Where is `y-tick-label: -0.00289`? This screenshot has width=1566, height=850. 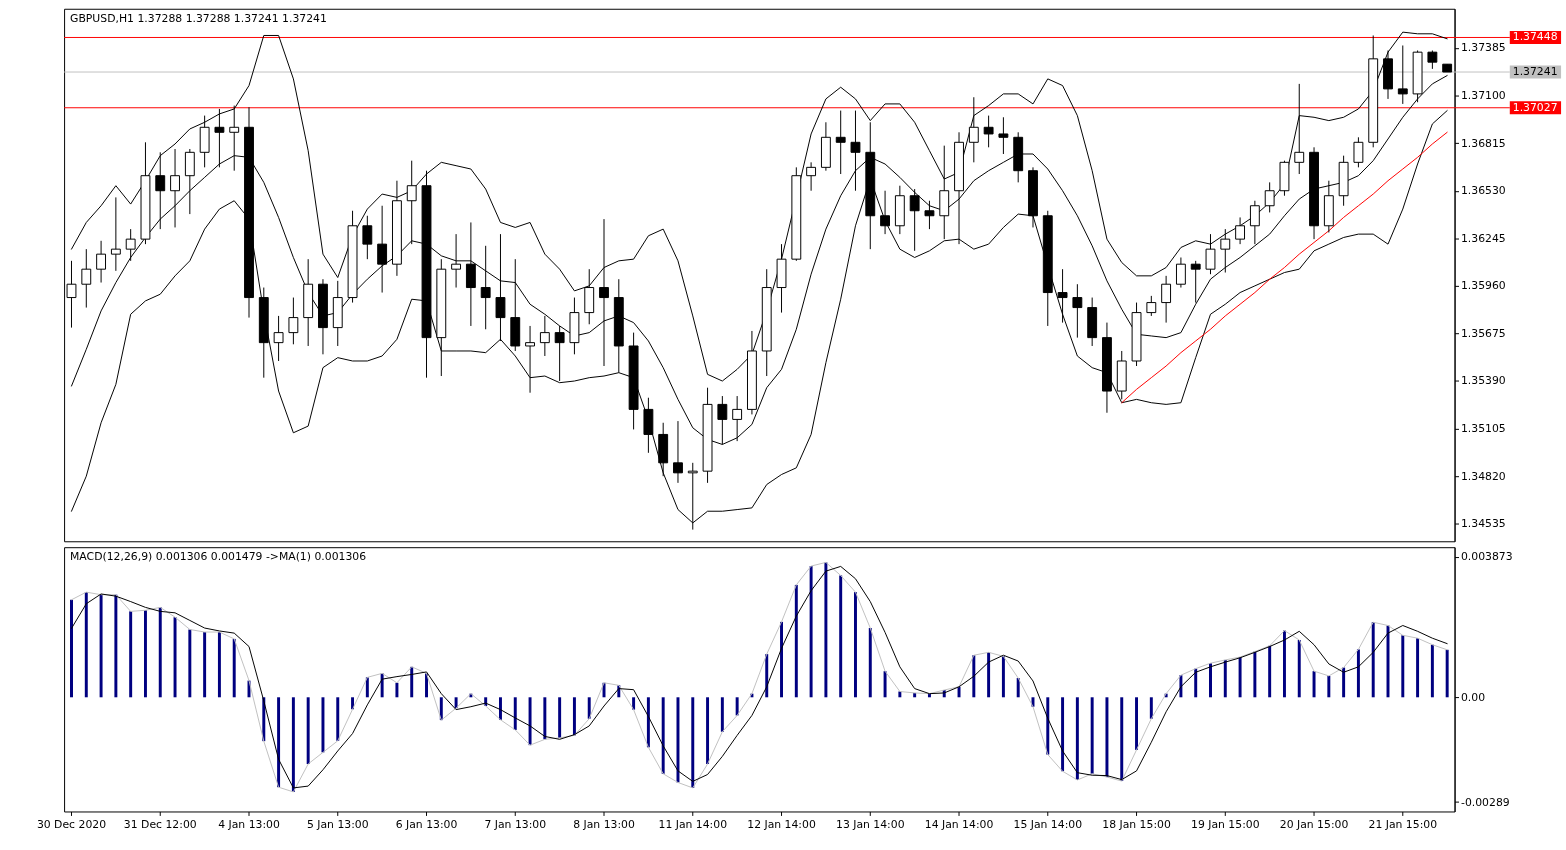 y-tick-label: -0.00289 is located at coordinates (1485, 802).